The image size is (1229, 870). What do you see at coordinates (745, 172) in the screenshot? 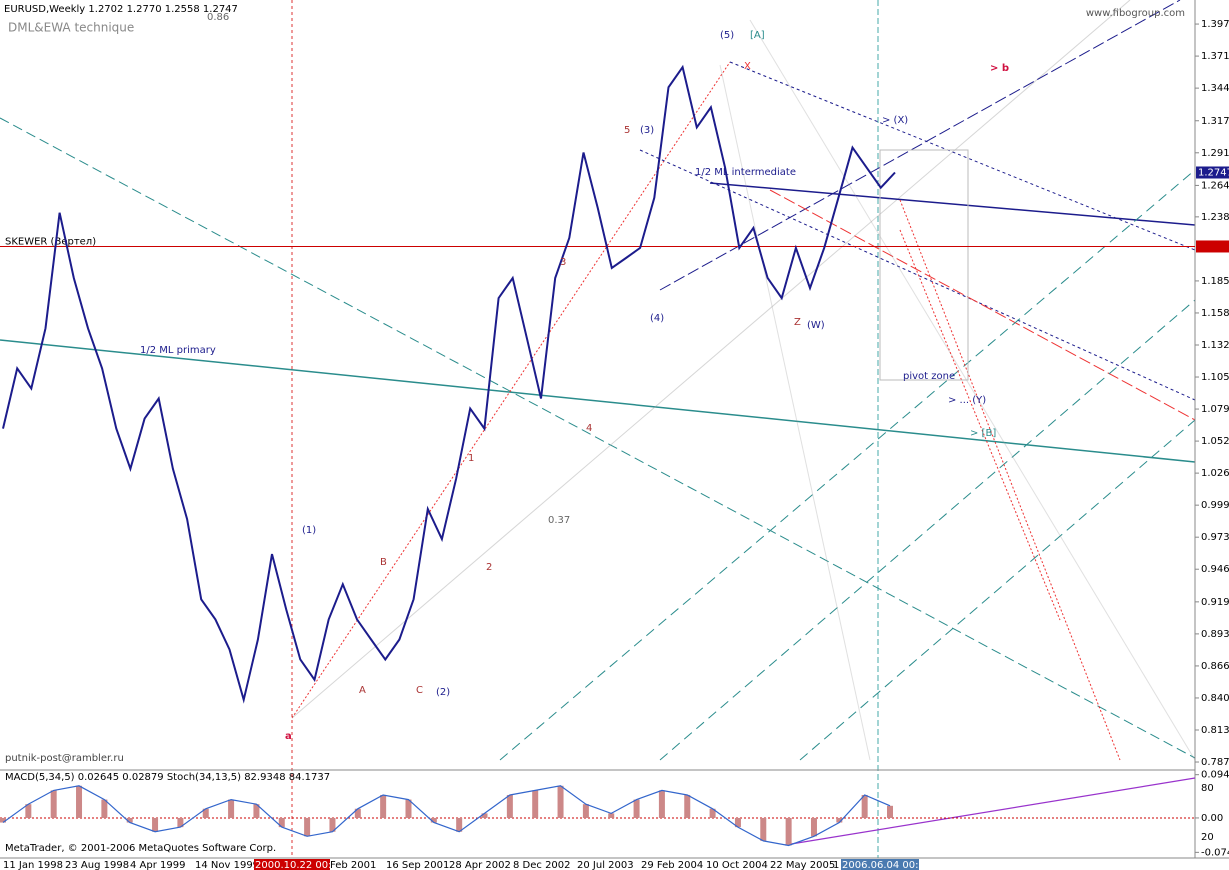
I see `annotation: 1/2 ML intermediate` at bounding box center [745, 172].